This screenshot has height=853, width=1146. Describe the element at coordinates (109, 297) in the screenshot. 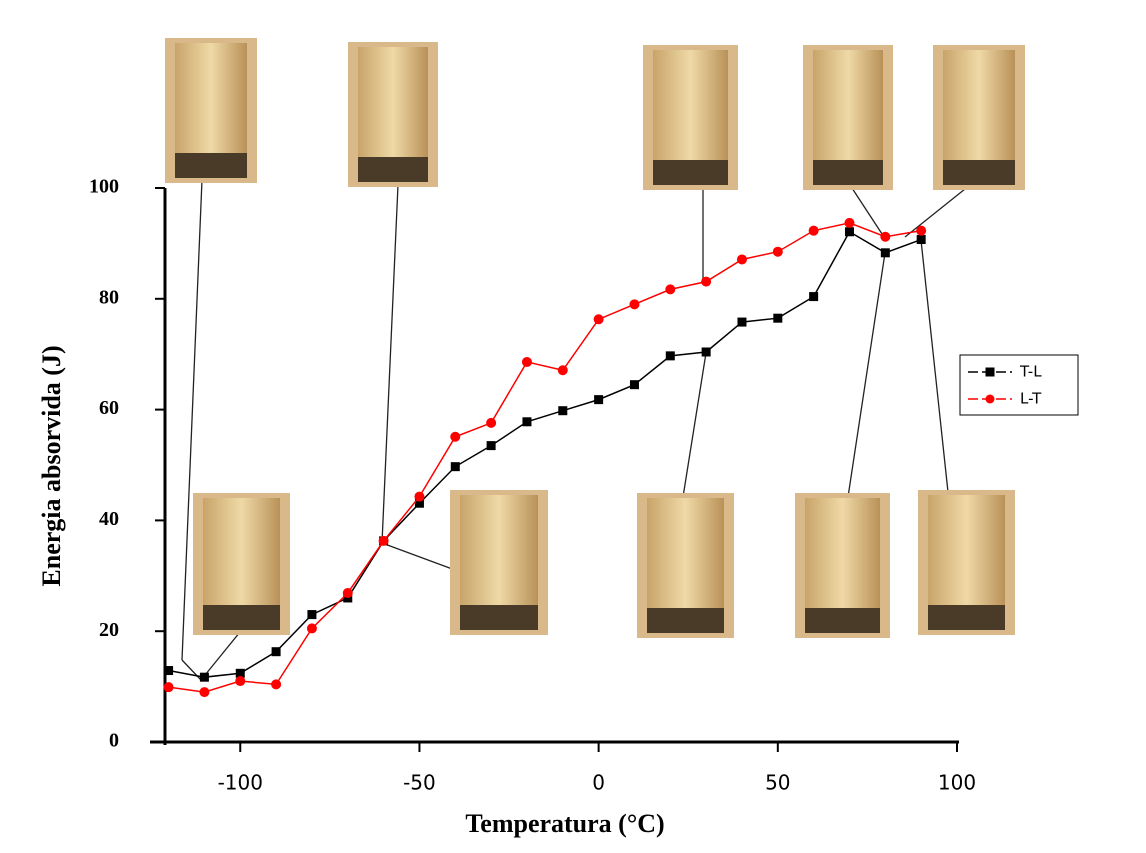

I see `y-tick-label: 80` at that location.